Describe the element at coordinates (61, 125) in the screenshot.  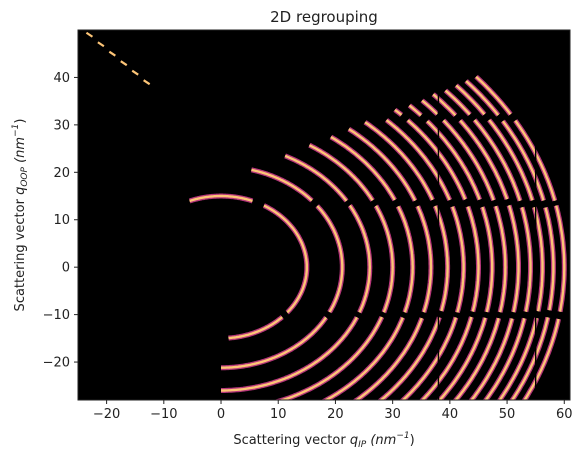
I see `y-tick-label: 30` at that location.